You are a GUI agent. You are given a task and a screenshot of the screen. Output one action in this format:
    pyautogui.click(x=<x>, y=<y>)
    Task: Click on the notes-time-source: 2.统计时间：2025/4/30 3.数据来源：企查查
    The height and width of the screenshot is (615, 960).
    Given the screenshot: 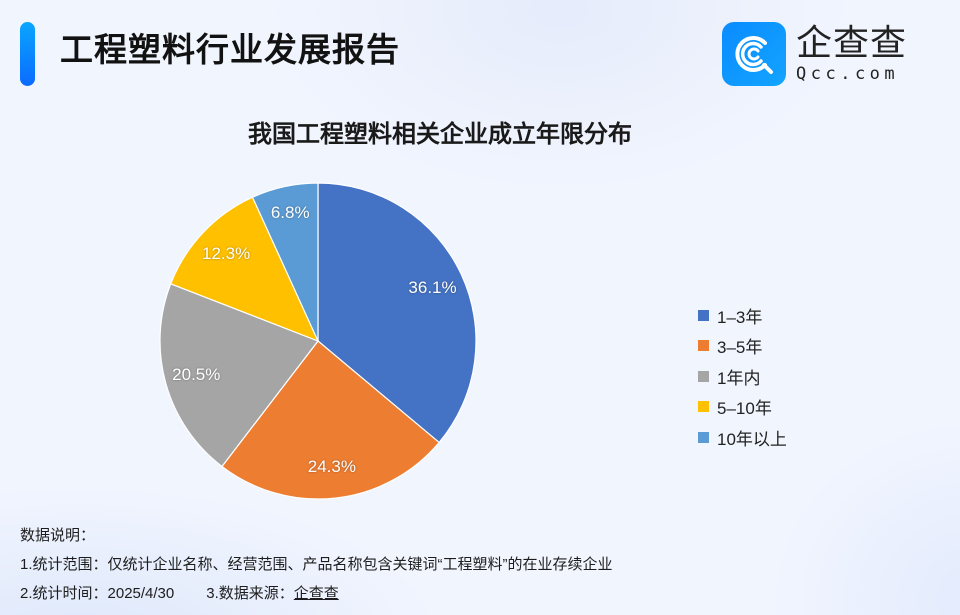 What is the action you would take?
    pyautogui.click(x=316, y=593)
    